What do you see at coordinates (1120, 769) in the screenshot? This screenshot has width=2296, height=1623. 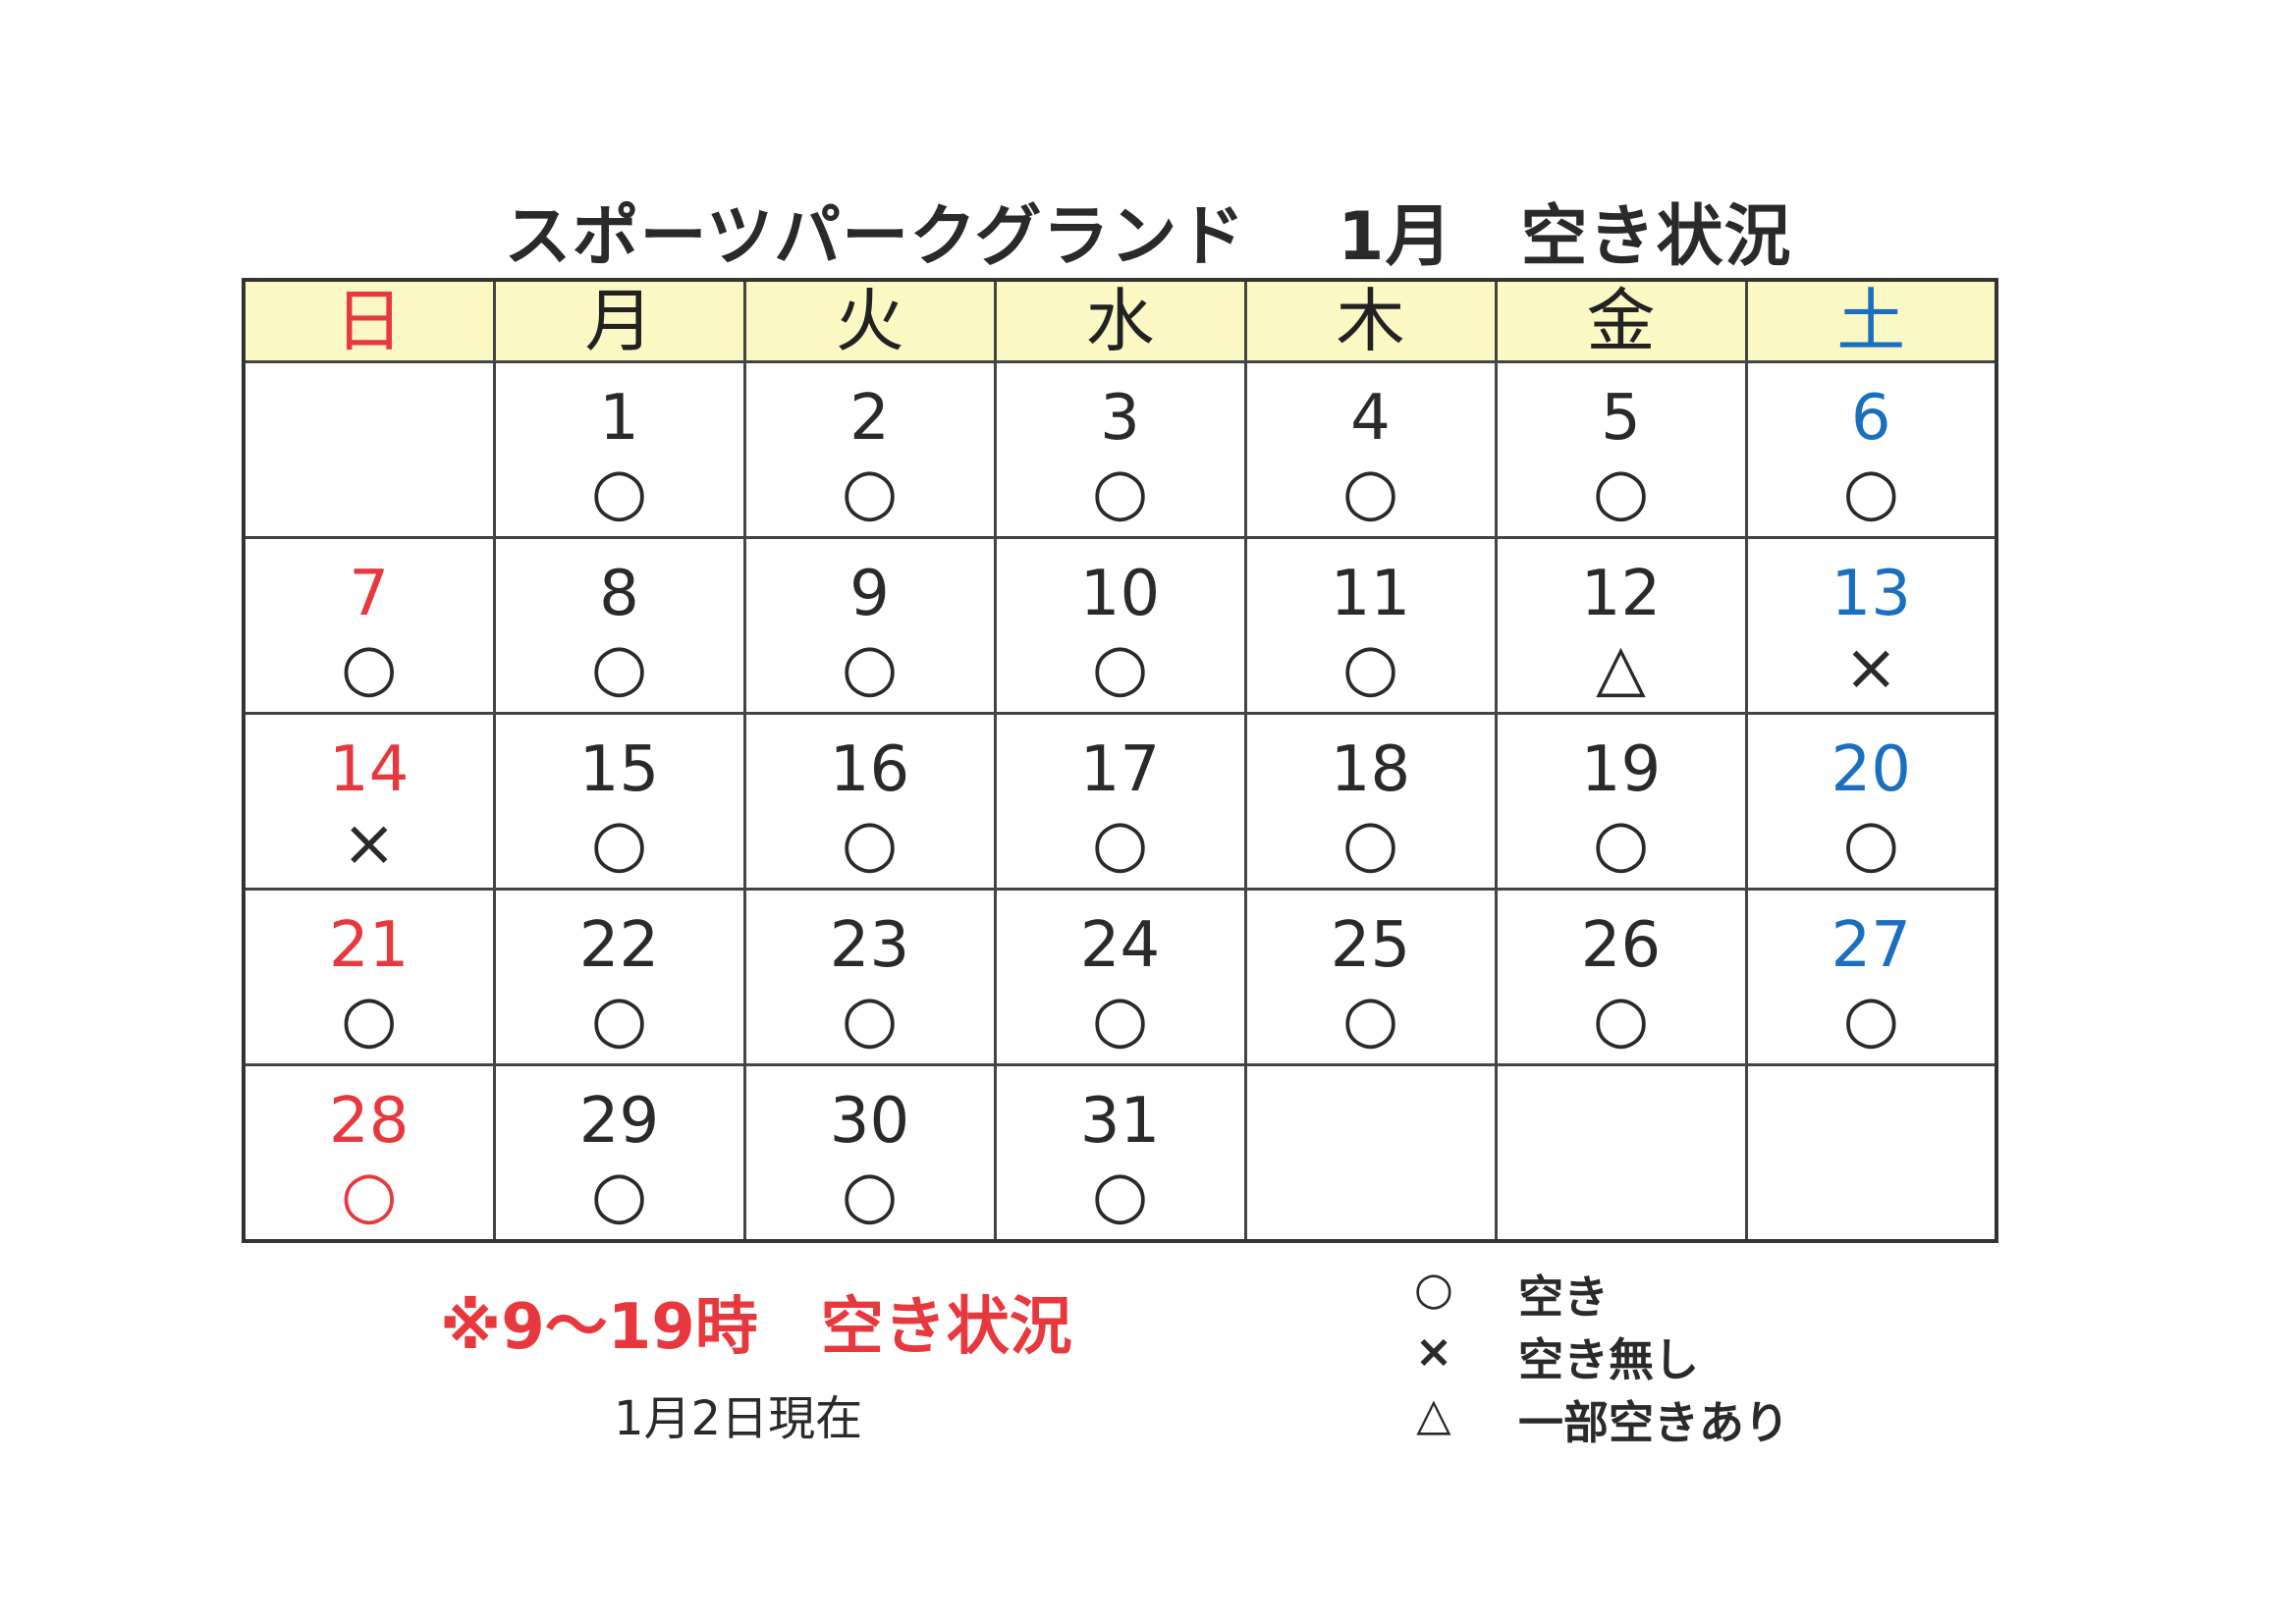 I see `day-number: 17` at bounding box center [1120, 769].